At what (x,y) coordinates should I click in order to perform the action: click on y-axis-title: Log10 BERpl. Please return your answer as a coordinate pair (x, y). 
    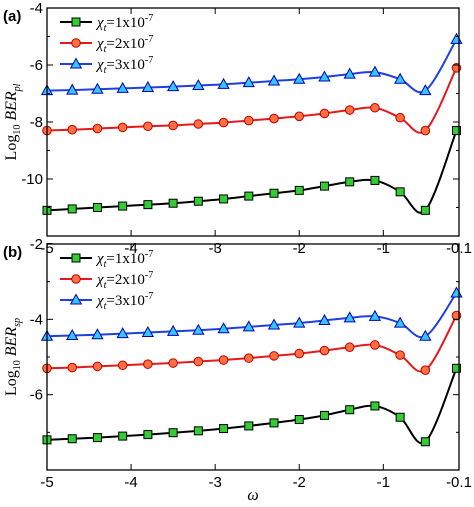
    Looking at the image, I should click on (13, 121).